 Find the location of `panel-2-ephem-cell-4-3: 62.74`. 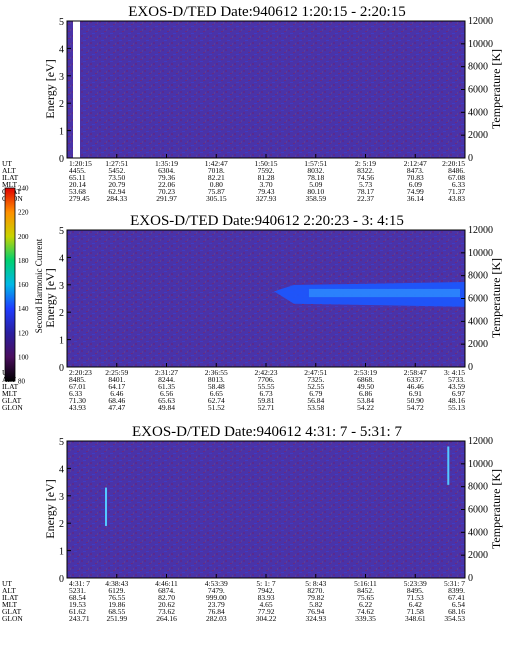

panel-2-ephem-cell-4-3: 62.74 is located at coordinates (216, 400).